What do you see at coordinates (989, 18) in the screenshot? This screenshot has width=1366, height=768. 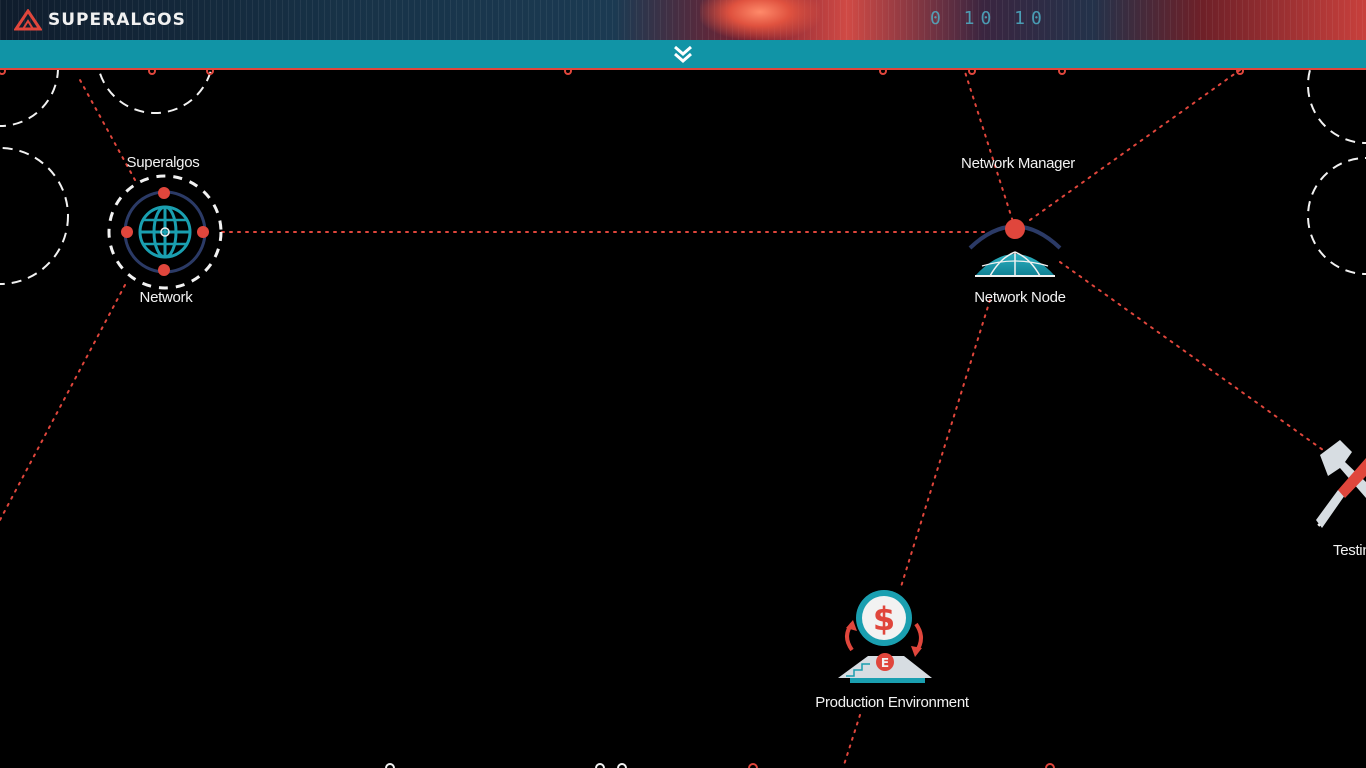 I see `banner-binary-text: 0 10 10` at bounding box center [989, 18].